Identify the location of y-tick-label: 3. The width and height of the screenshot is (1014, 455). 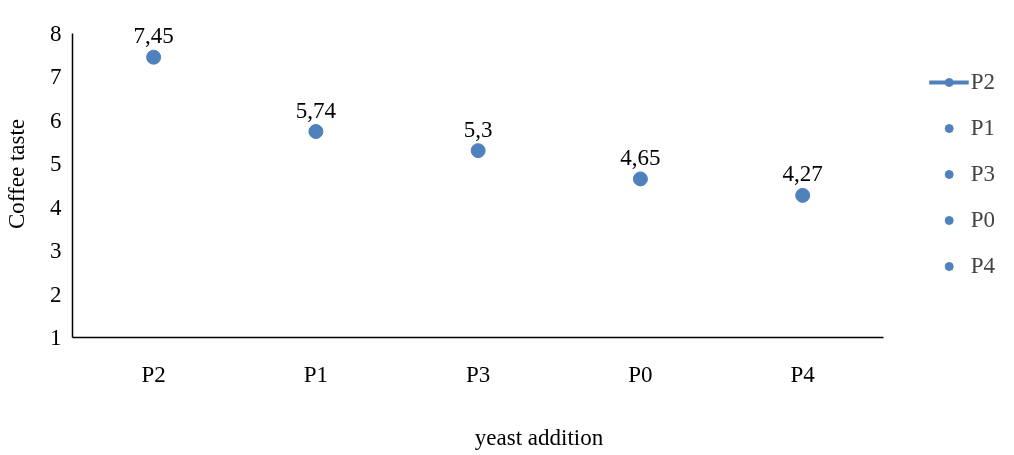
(56, 251).